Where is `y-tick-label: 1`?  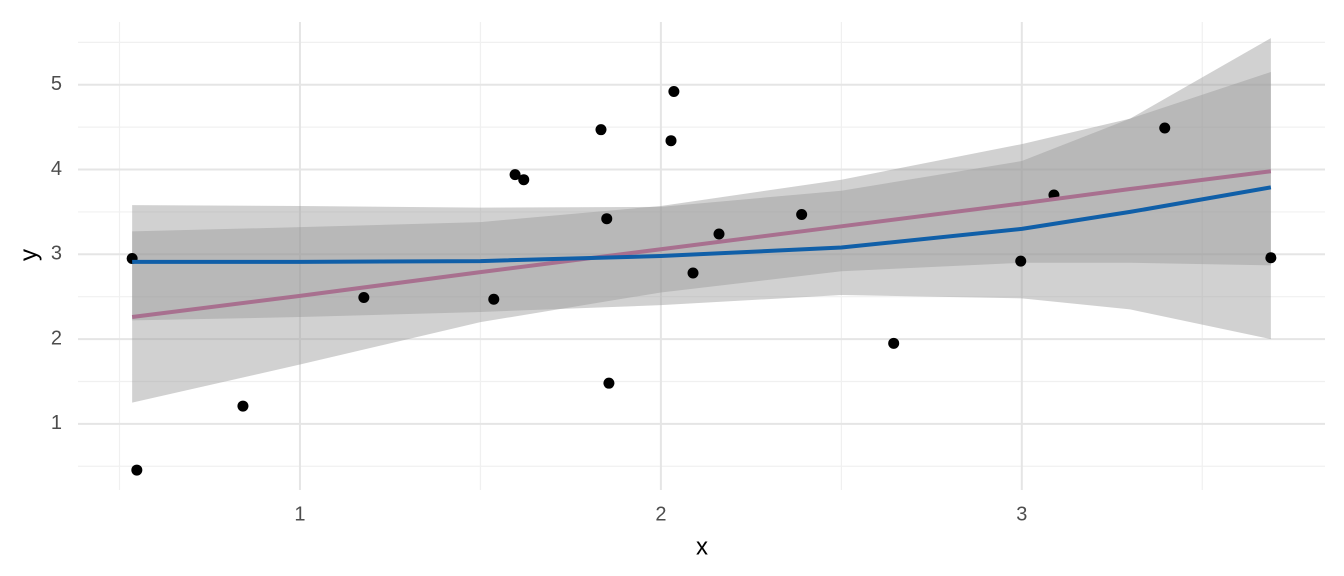 y-tick-label: 1 is located at coordinates (56, 423).